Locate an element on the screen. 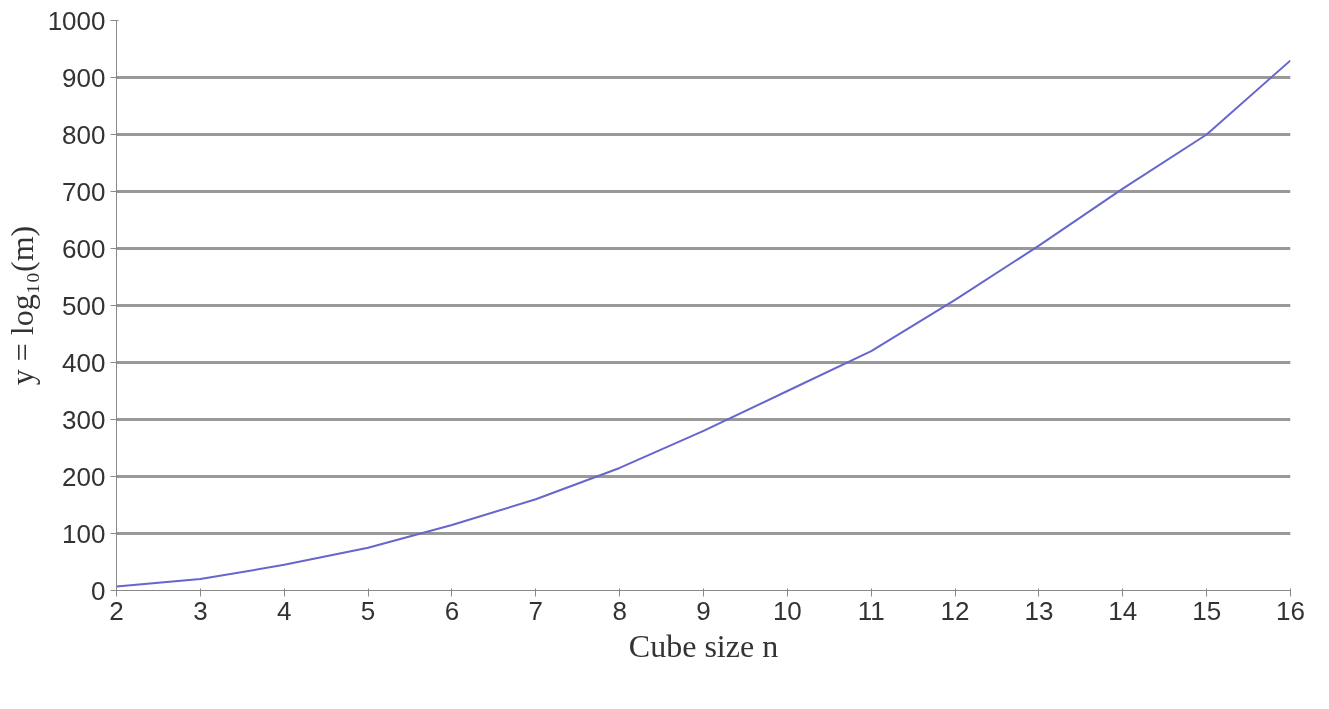 Image resolution: width=1329 pixels, height=709 pixels. y-tick-label: 700 is located at coordinates (84, 191).